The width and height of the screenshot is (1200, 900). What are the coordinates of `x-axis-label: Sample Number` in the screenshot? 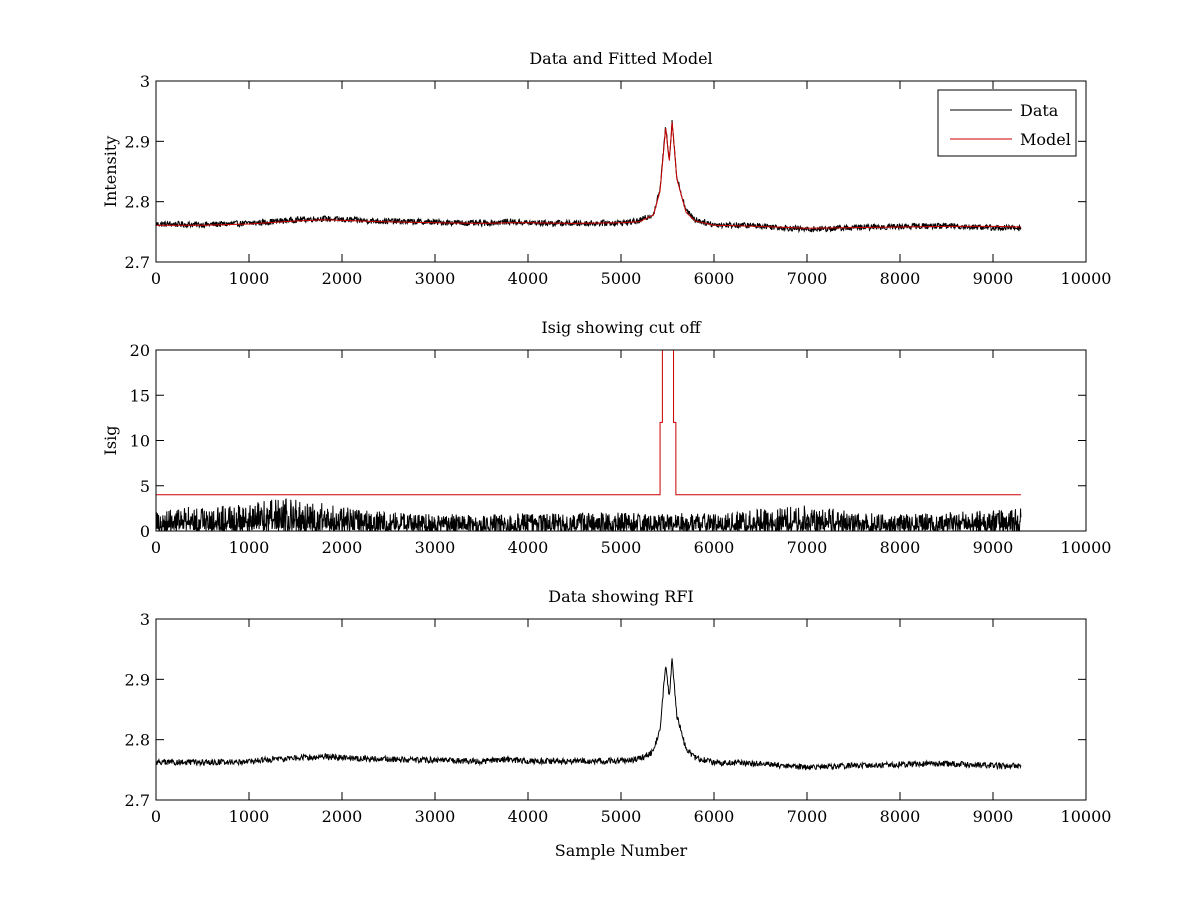 It's located at (621, 850).